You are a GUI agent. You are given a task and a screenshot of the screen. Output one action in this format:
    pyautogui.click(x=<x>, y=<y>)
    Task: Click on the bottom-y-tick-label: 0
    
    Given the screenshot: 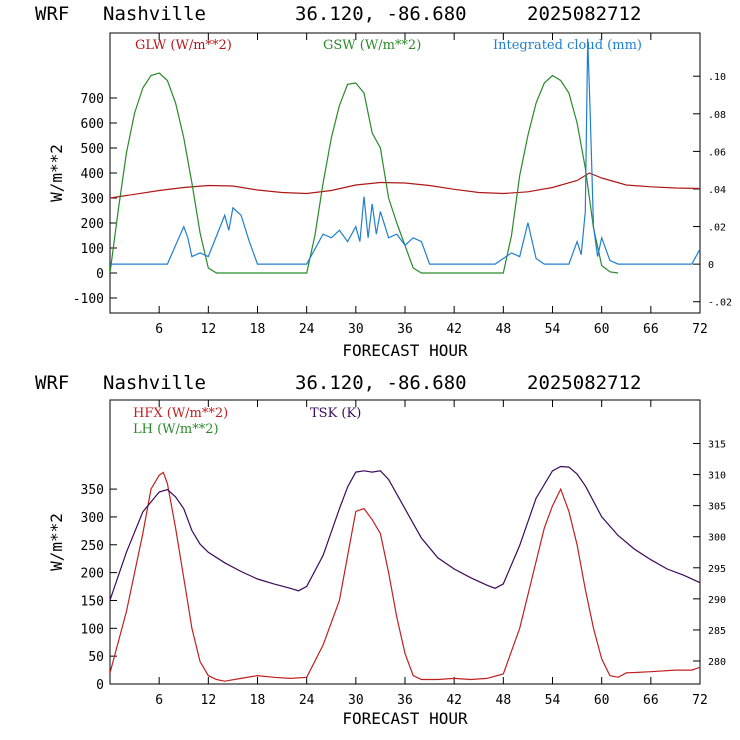 What is the action you would take?
    pyautogui.click(x=100, y=685)
    